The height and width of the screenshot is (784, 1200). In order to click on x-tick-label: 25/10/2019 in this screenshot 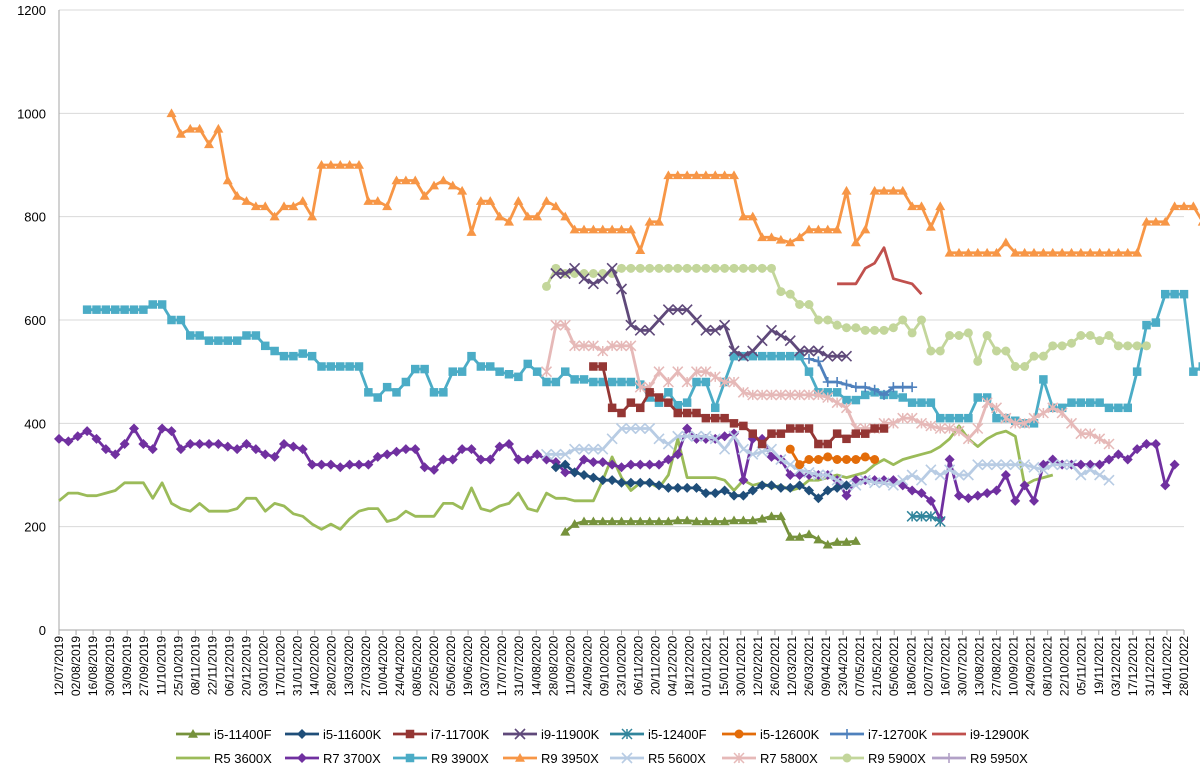, I will do `click(178, 666)`.